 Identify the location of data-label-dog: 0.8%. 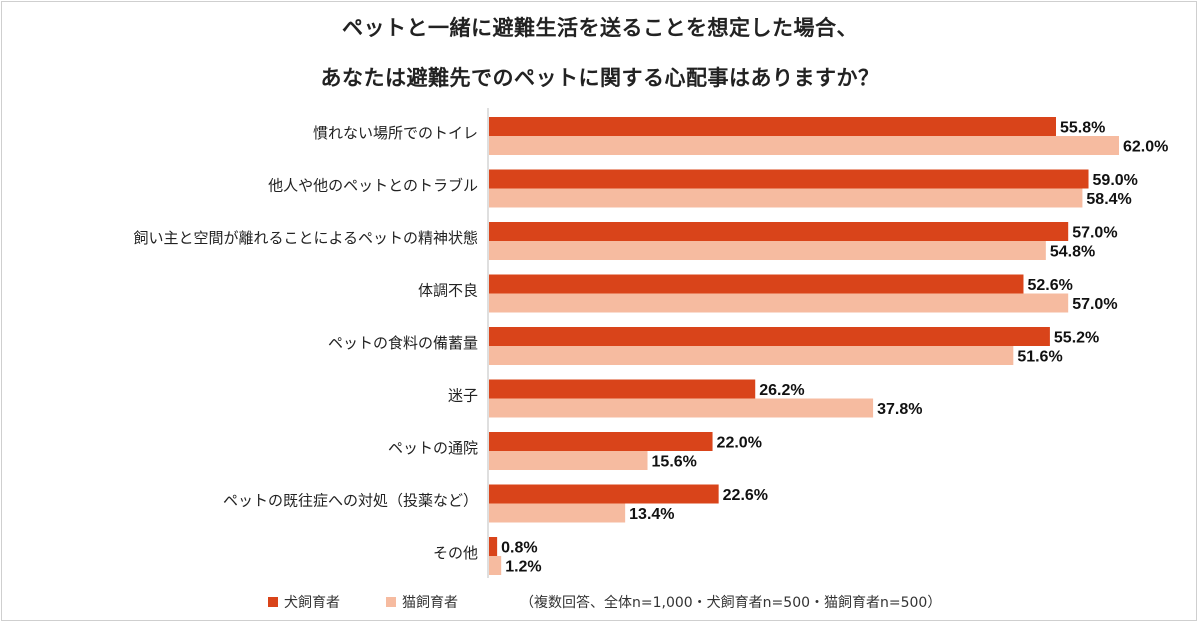
(519, 548).